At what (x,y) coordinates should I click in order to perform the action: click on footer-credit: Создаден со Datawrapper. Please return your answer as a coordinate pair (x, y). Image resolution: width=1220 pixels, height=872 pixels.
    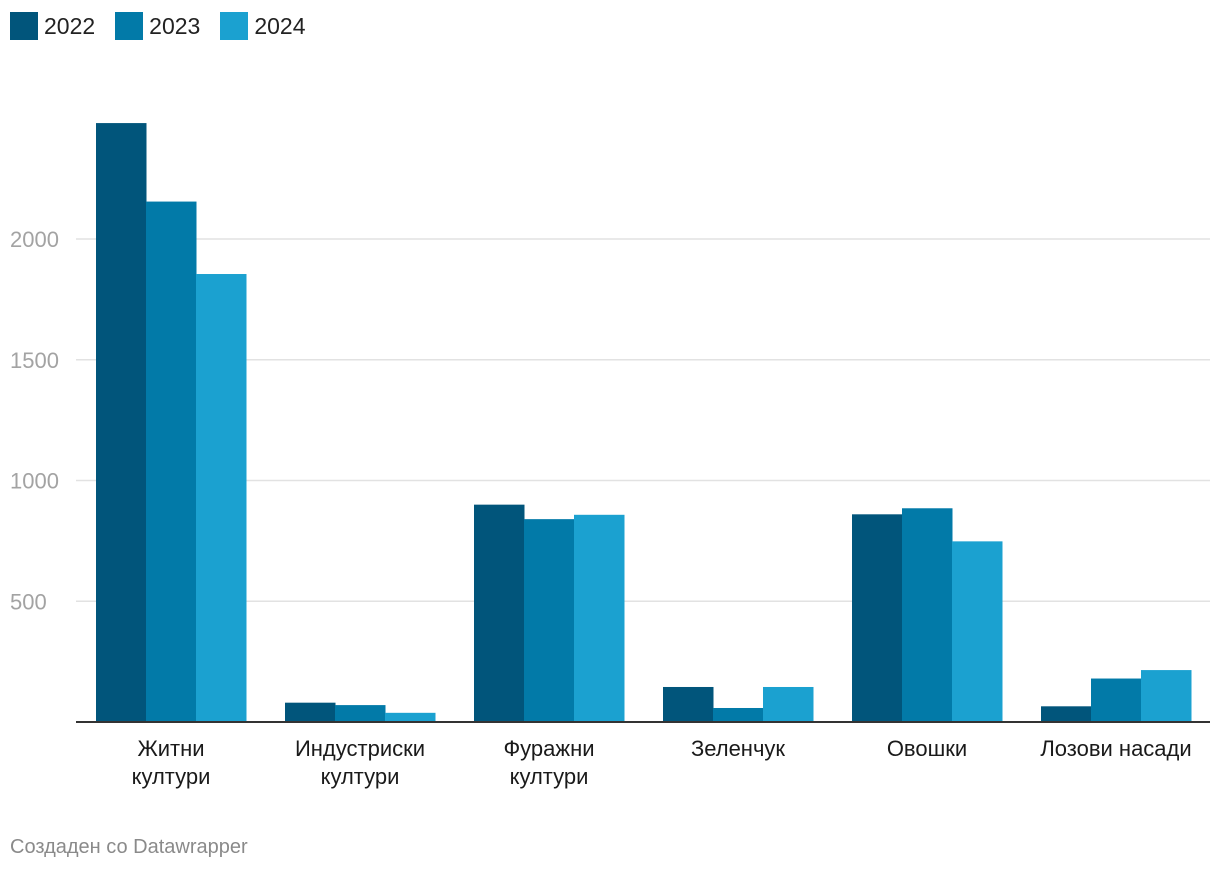
    Looking at the image, I should click on (129, 847).